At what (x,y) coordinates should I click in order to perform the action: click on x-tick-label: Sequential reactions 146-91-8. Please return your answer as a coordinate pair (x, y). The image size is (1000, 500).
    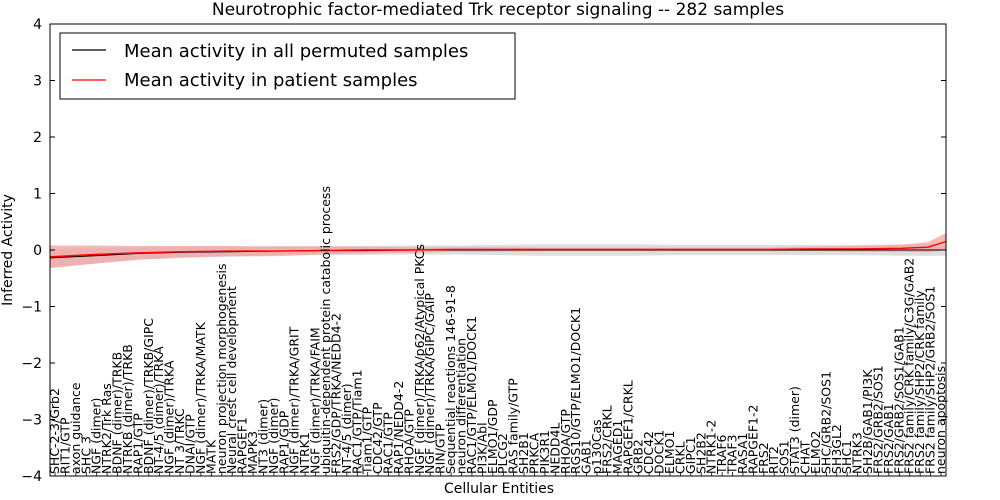
    Looking at the image, I should click on (450, 379).